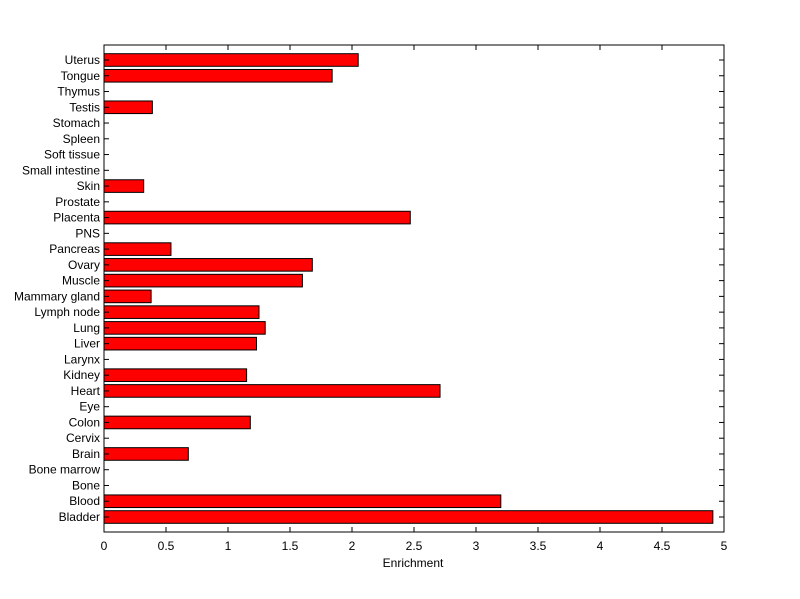 Image resolution: width=800 pixels, height=599 pixels. Describe the element at coordinates (600, 546) in the screenshot. I see `x-tick-label-8: 4` at that location.